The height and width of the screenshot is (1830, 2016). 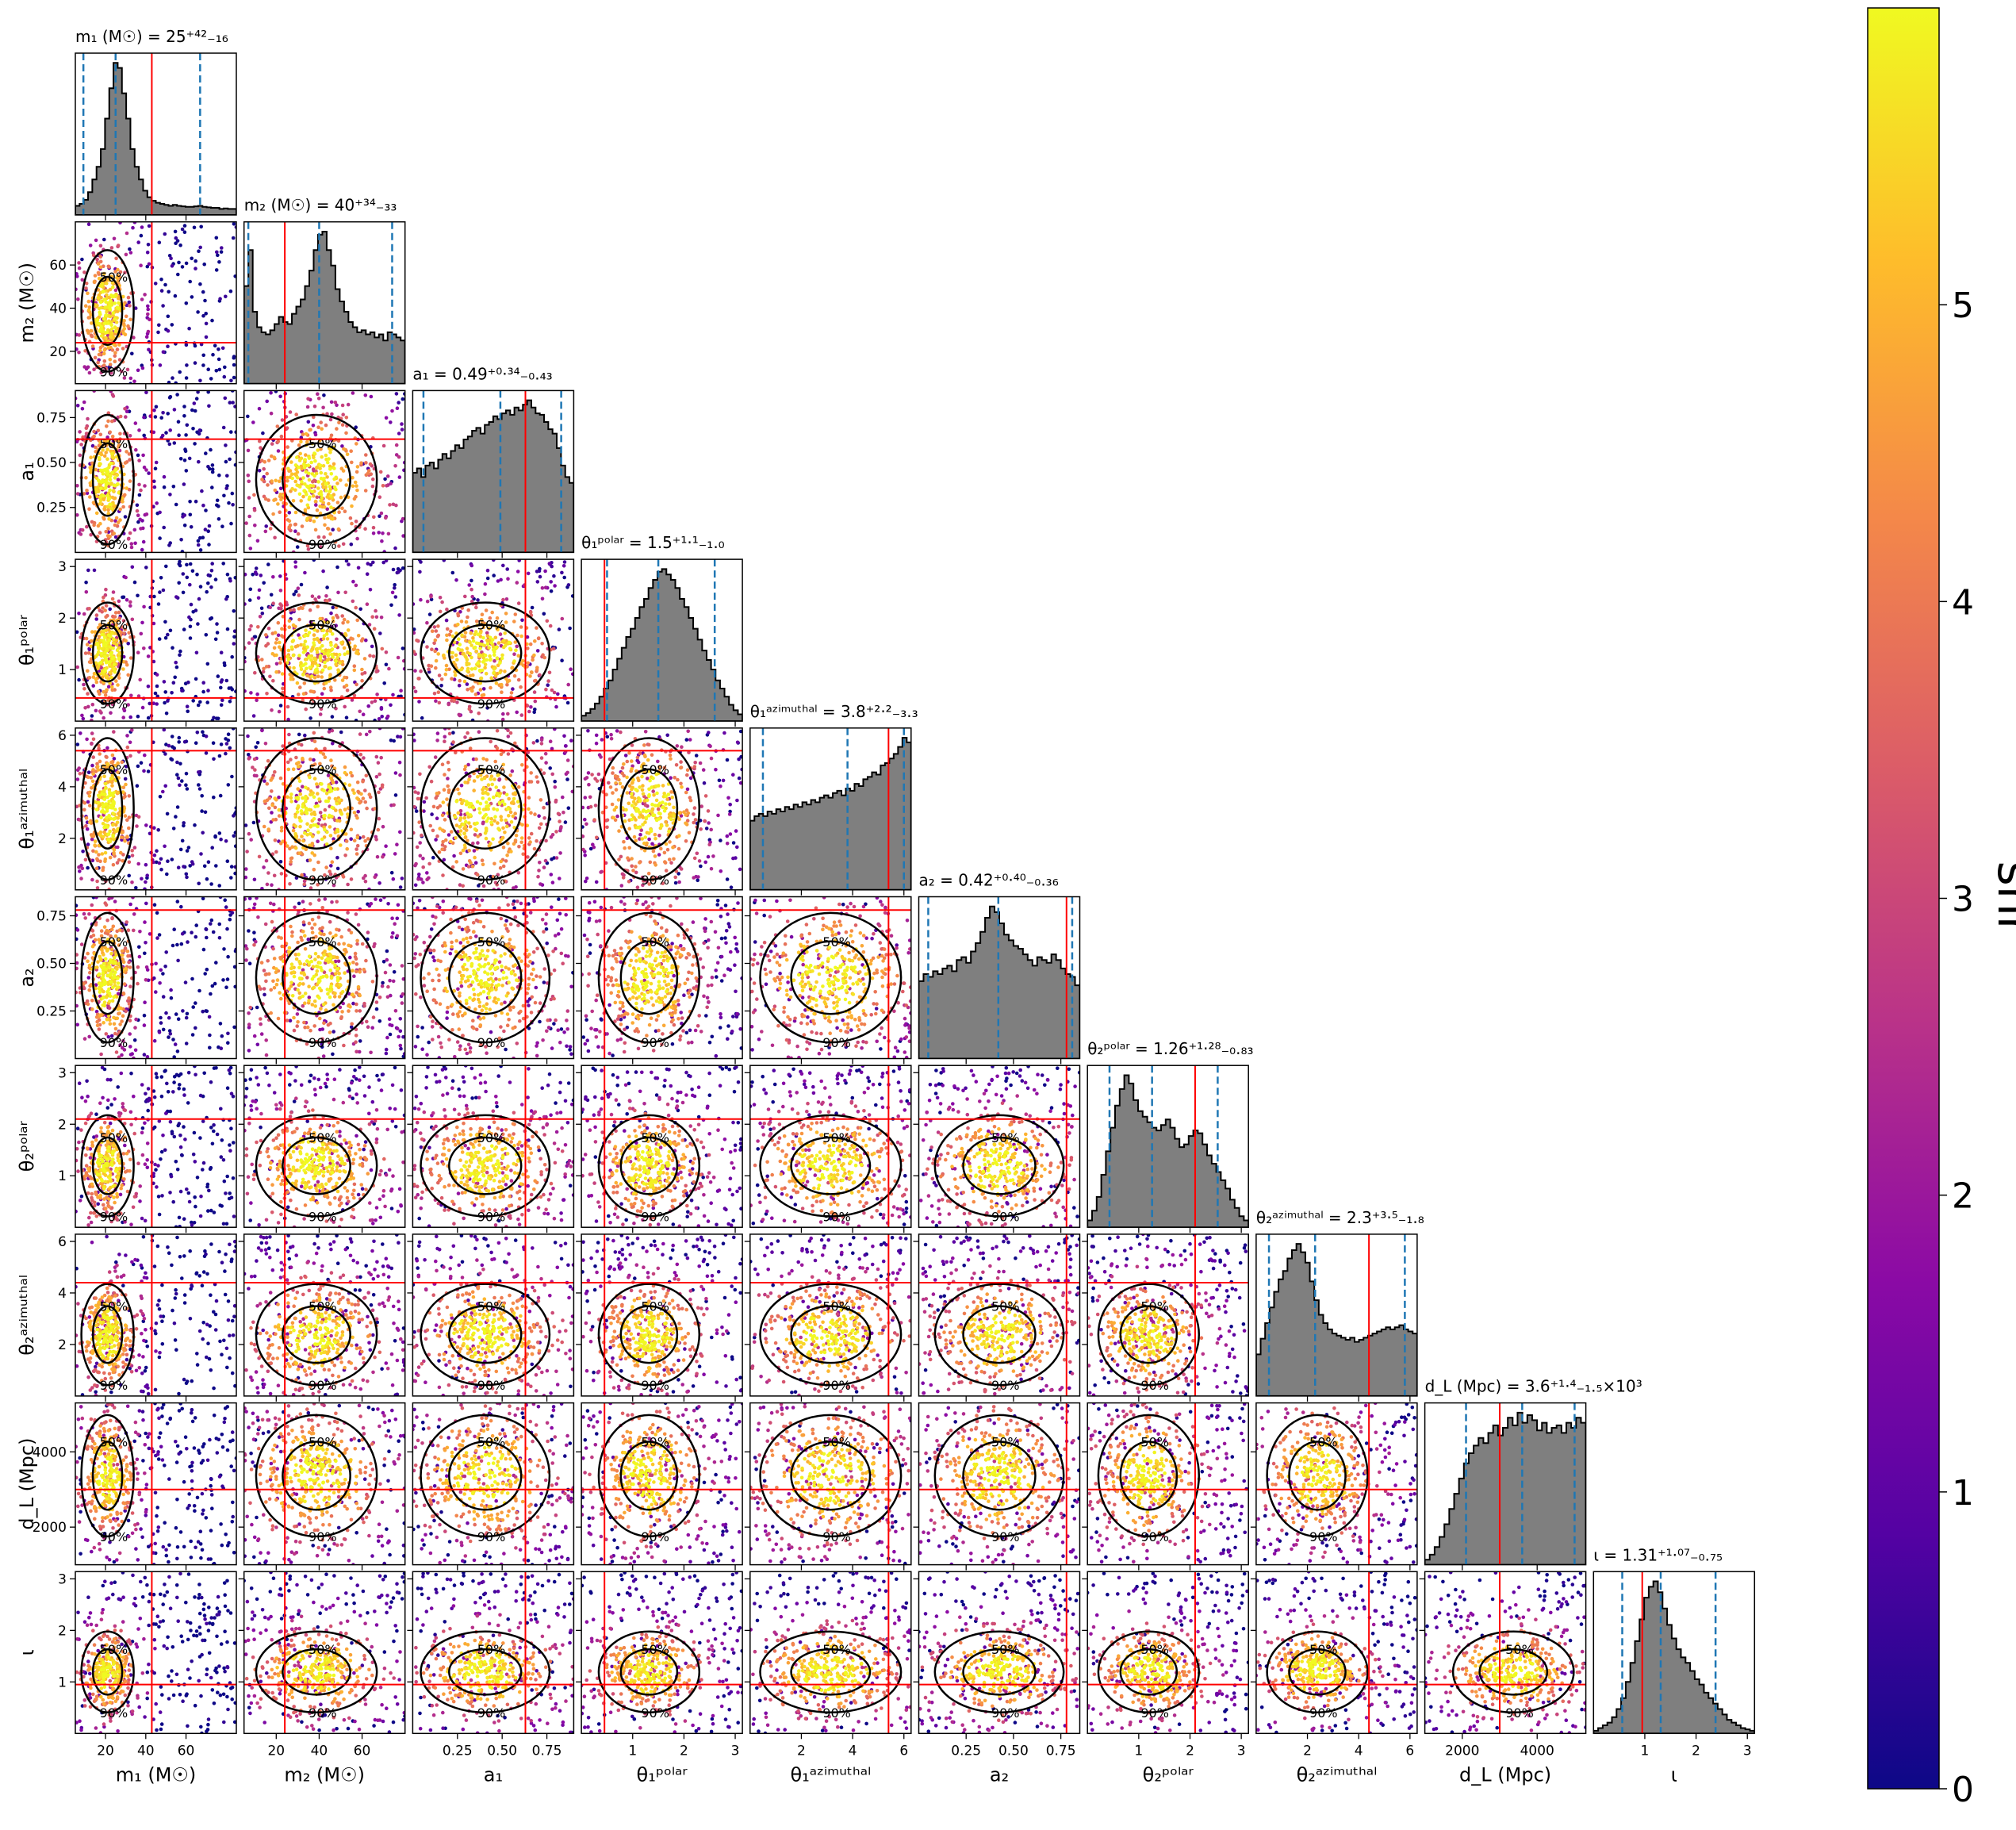 I want to click on colorbar-tick-label-4: 4, so click(x=1963, y=602).